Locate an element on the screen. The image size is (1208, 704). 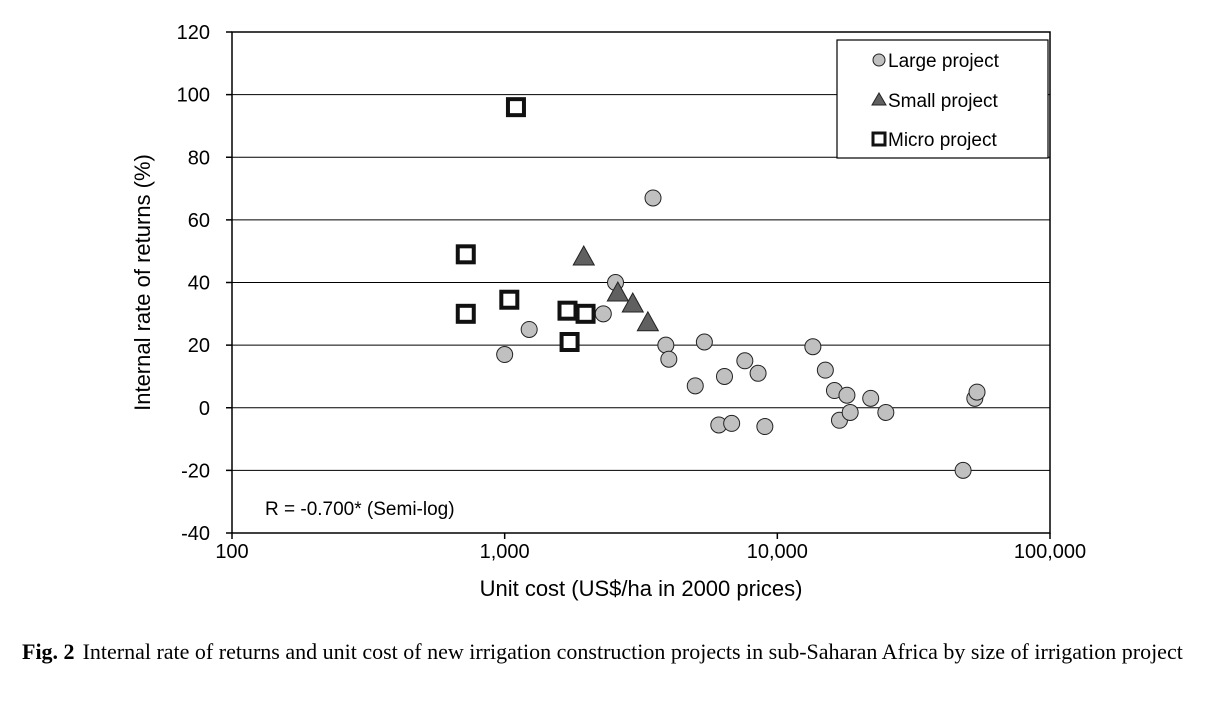
y-tick-label: 20 is located at coordinates (199, 346).